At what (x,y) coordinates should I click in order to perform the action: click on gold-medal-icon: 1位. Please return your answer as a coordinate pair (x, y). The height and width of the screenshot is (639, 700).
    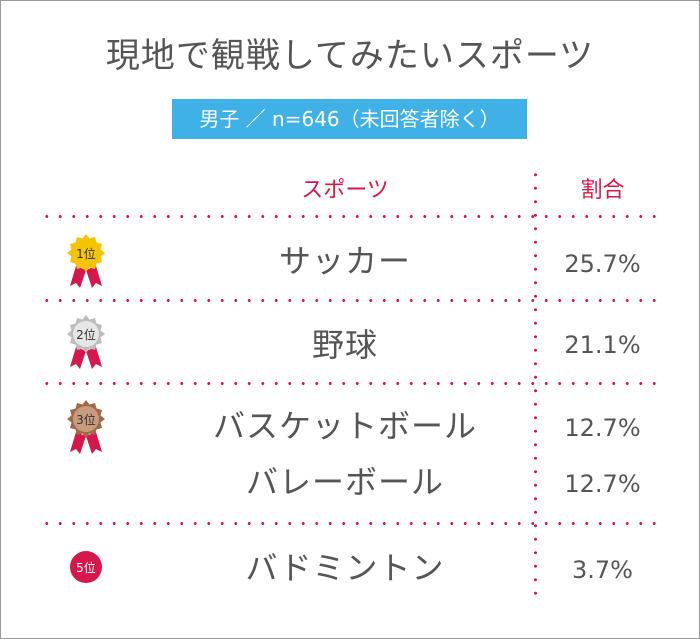
    Looking at the image, I should click on (86, 262).